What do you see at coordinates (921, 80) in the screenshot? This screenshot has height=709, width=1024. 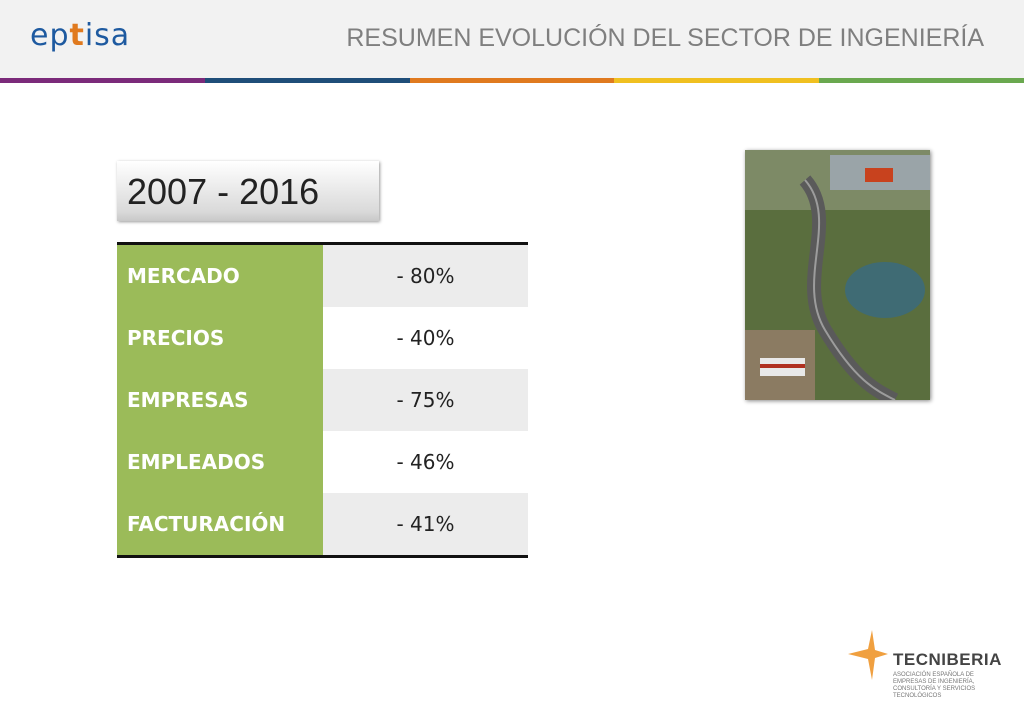 I see `stripe-green` at bounding box center [921, 80].